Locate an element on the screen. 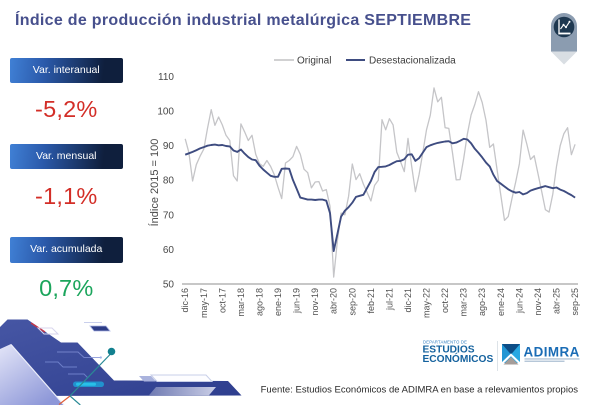 This screenshot has height=405, width=600. svg-text: ESTUDIOS is located at coordinates (449, 350).